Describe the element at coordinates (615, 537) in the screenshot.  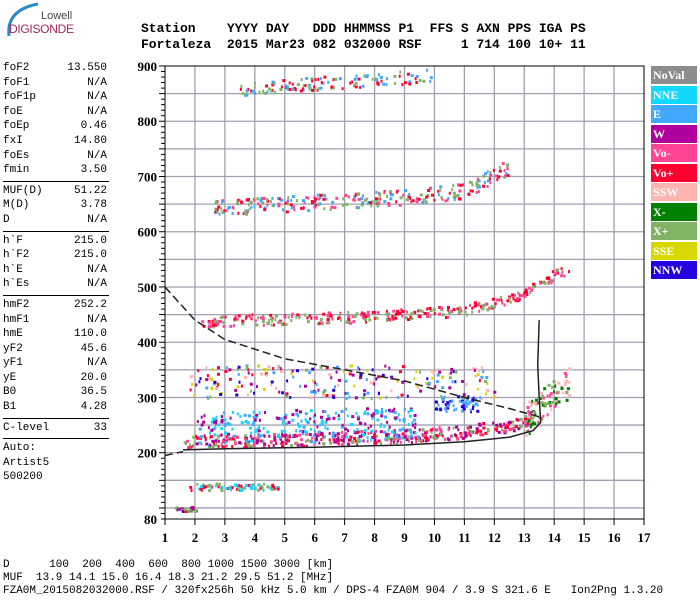
I see `x-tick-label: 16` at that location.